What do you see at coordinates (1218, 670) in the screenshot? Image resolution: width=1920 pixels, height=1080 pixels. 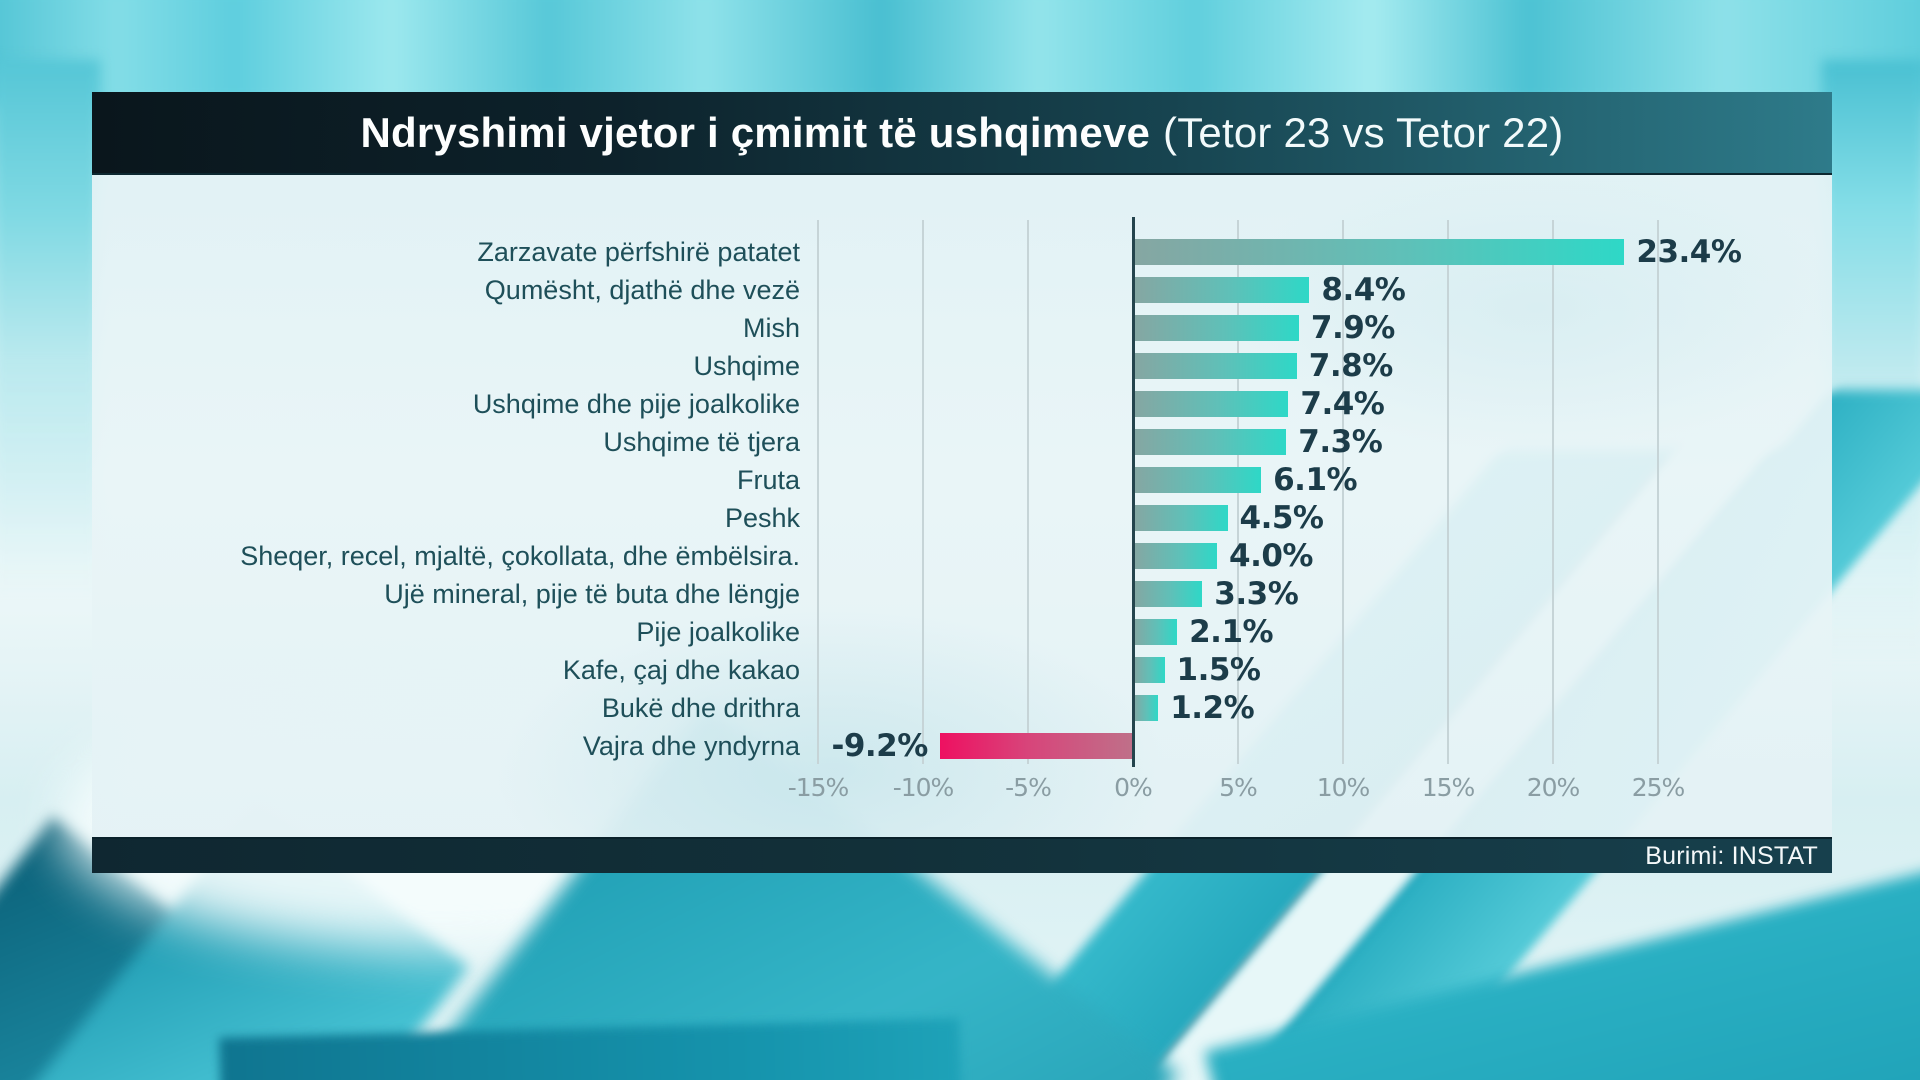 I see `value-label: 1.5%` at bounding box center [1218, 670].